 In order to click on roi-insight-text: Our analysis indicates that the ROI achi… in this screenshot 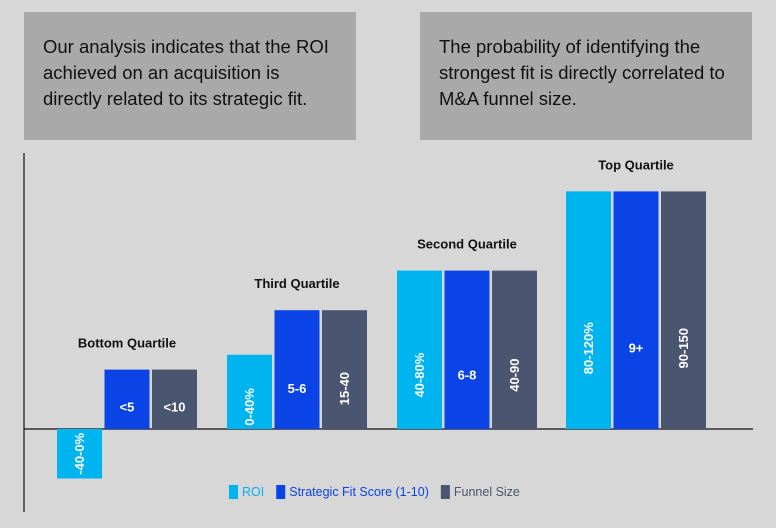, I will do `click(186, 72)`.